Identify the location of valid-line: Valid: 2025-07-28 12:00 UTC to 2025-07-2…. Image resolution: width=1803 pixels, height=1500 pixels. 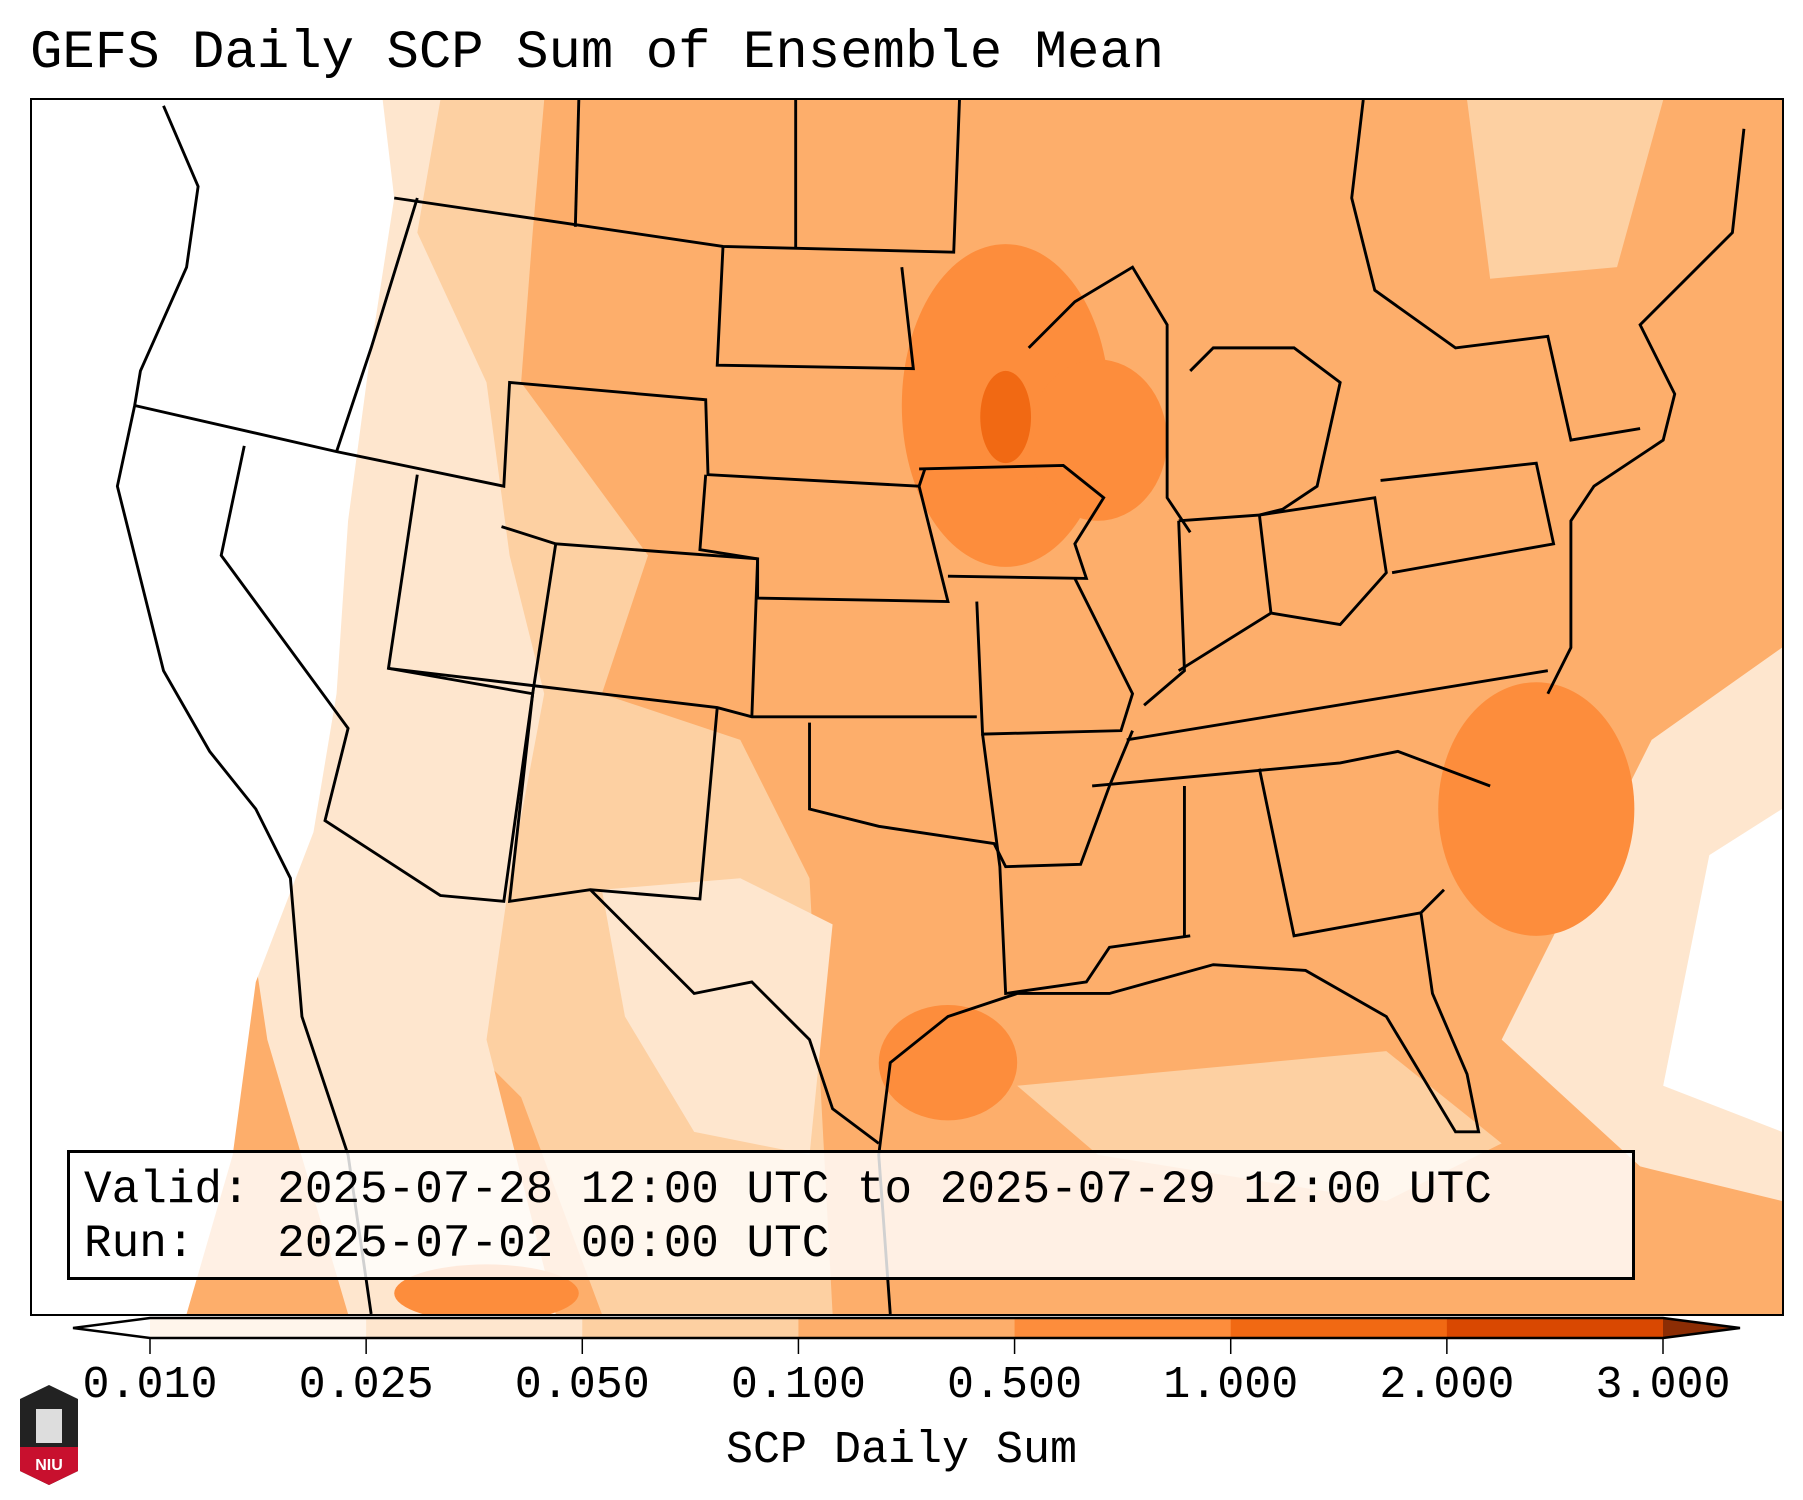
(788, 1190).